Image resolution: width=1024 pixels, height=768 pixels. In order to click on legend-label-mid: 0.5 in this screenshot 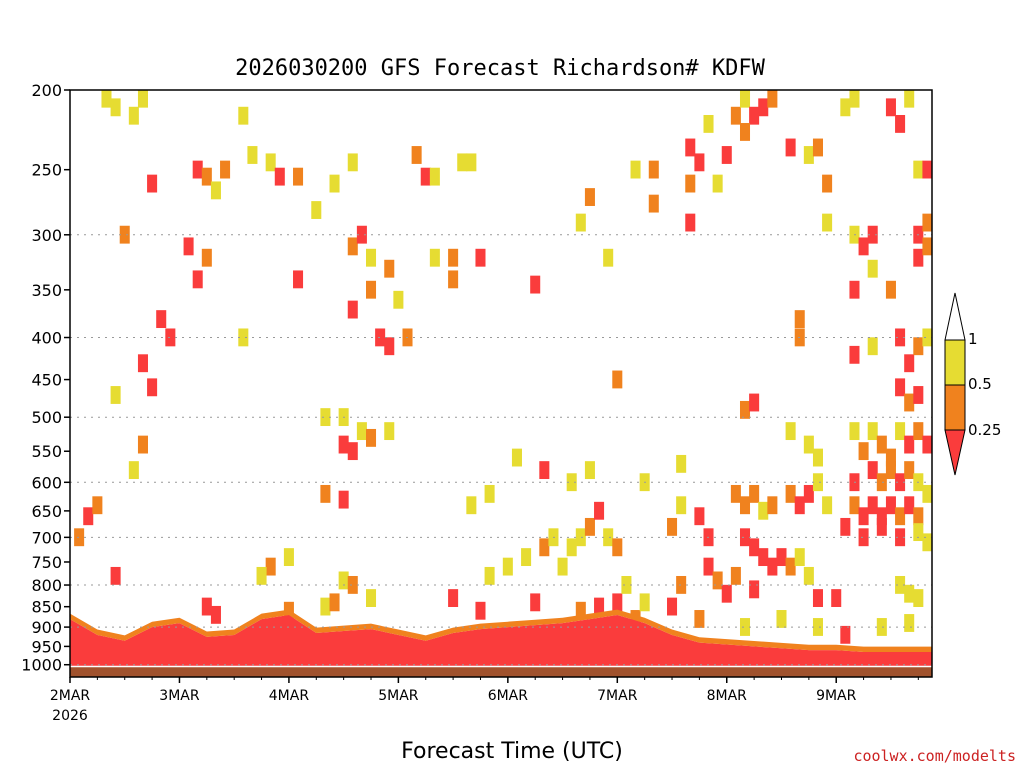, I will do `click(980, 384)`.